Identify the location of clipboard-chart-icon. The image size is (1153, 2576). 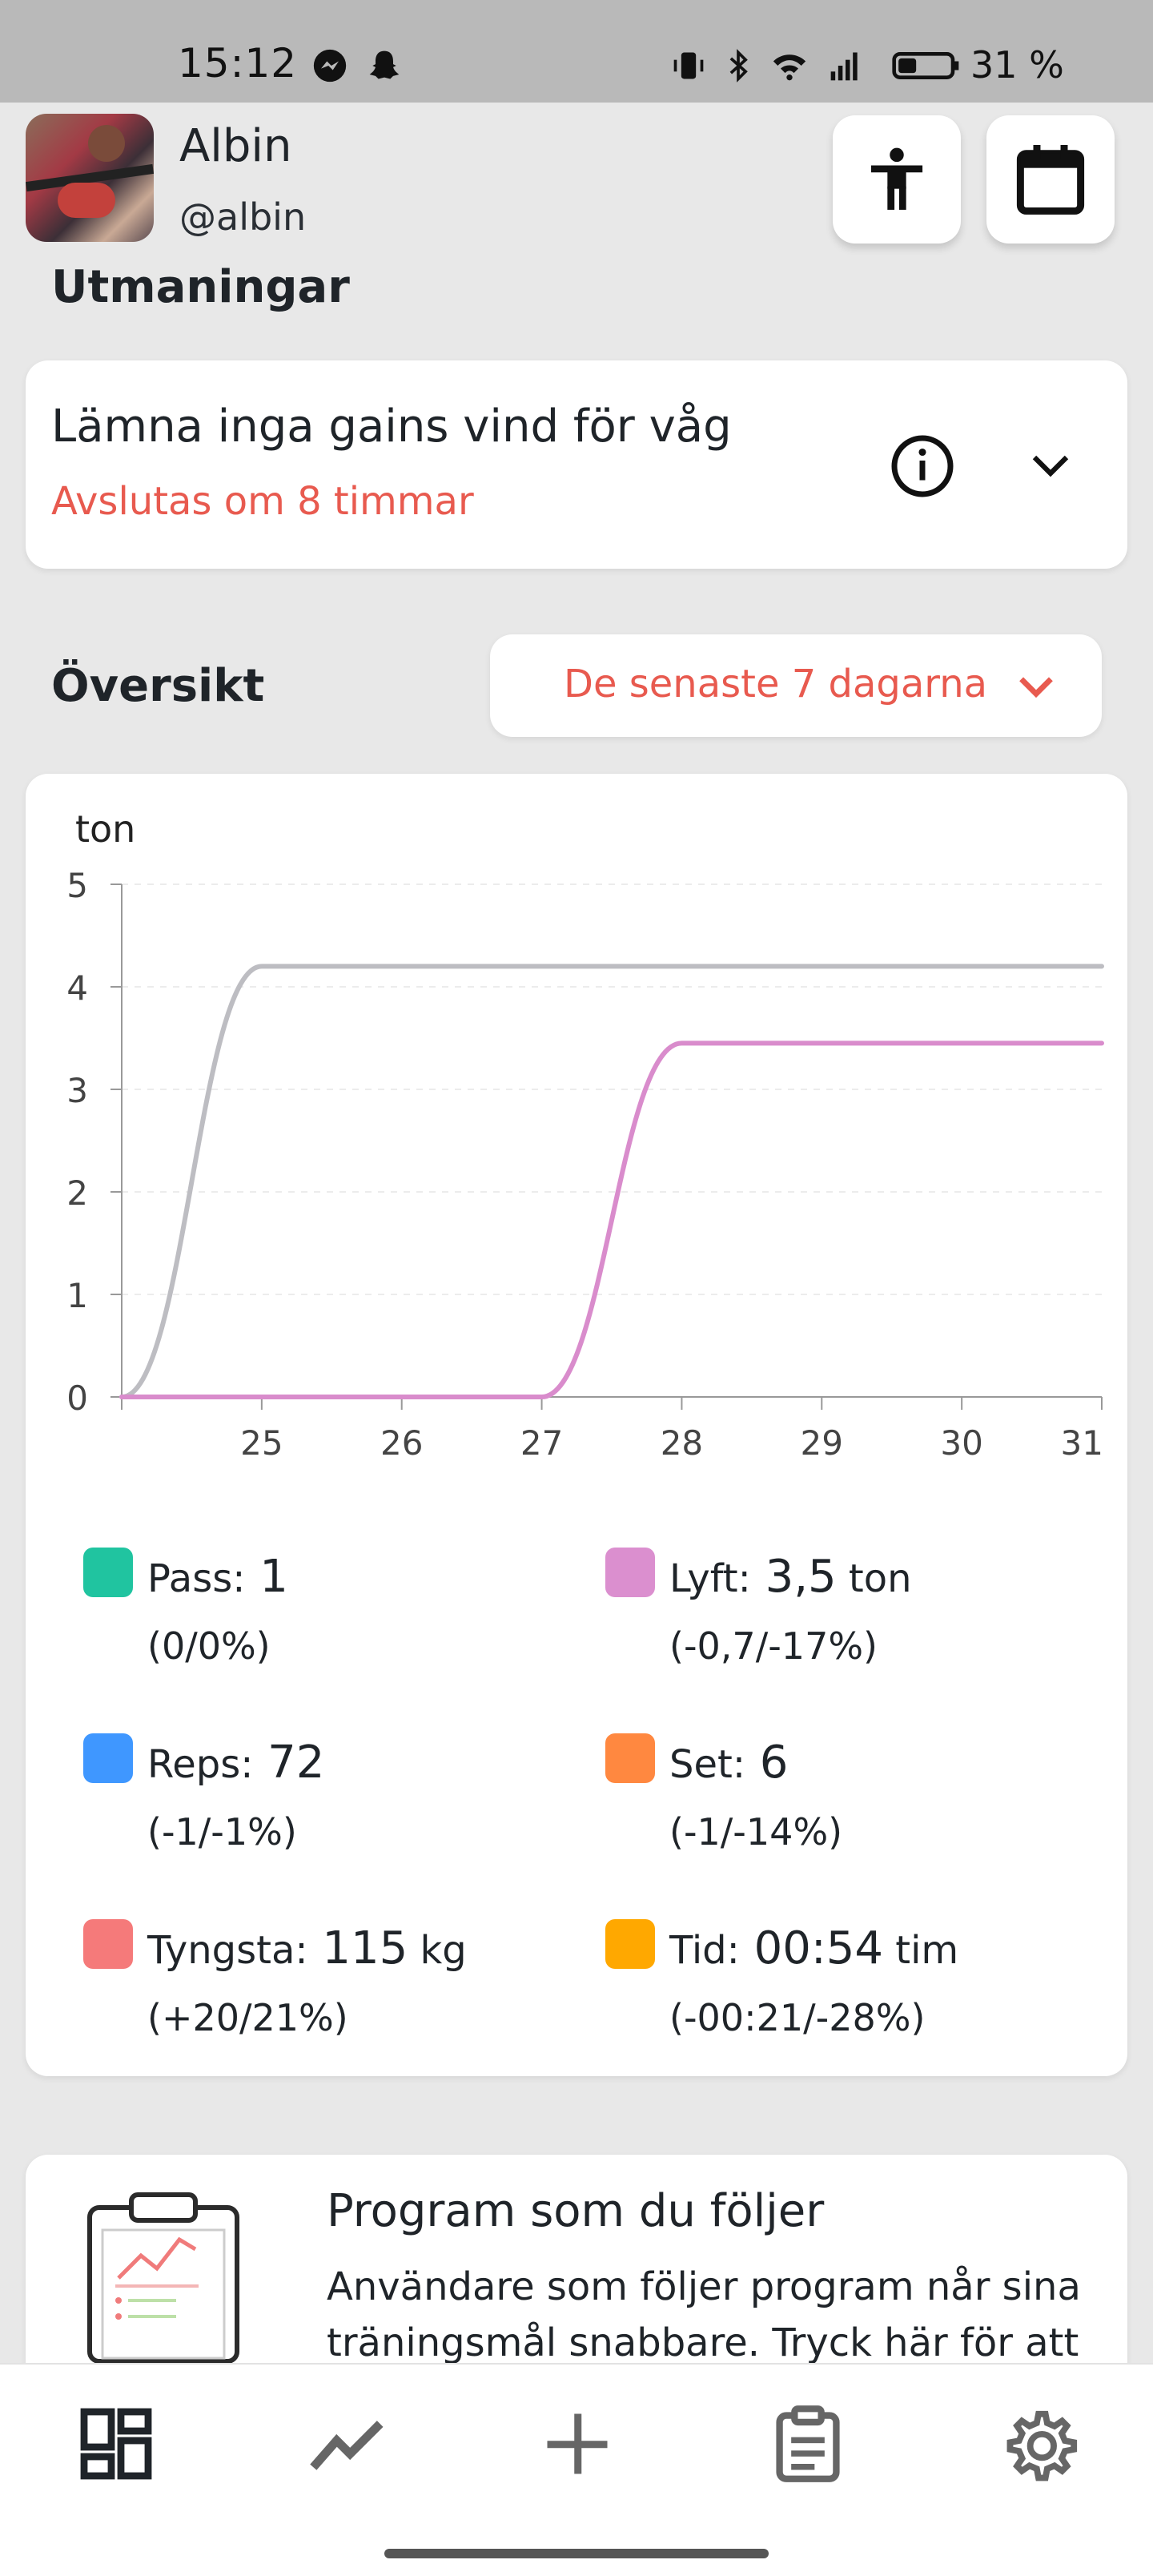
(163, 2277).